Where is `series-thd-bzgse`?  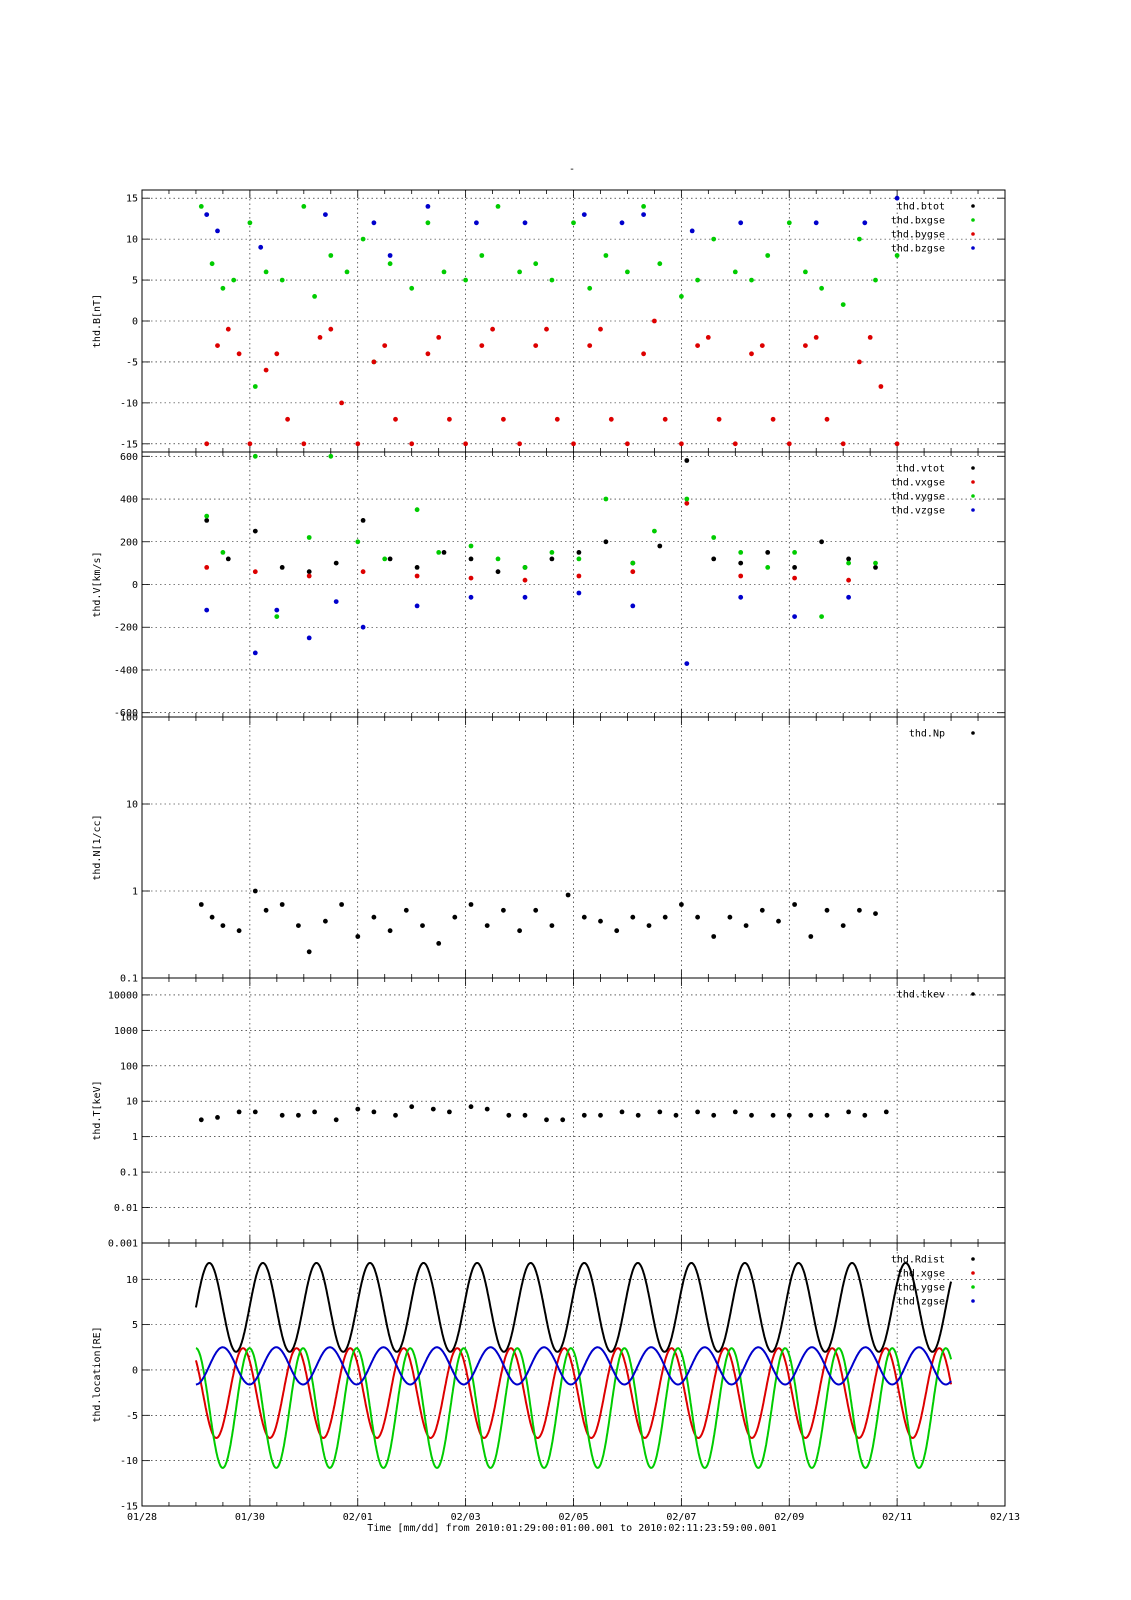
series-thd-bzgse is located at coordinates (552, 226).